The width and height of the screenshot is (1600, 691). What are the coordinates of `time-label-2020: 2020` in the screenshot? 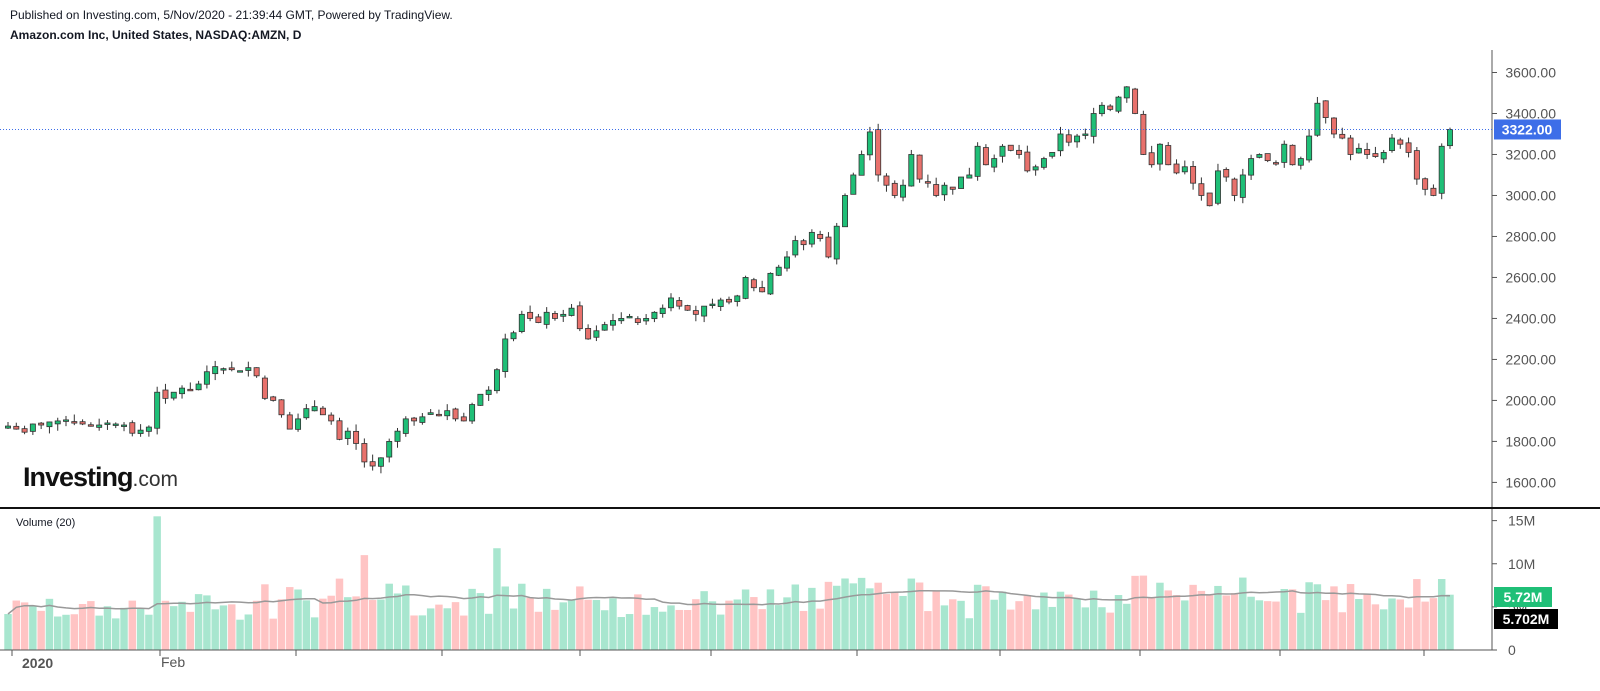 It's located at (37, 663).